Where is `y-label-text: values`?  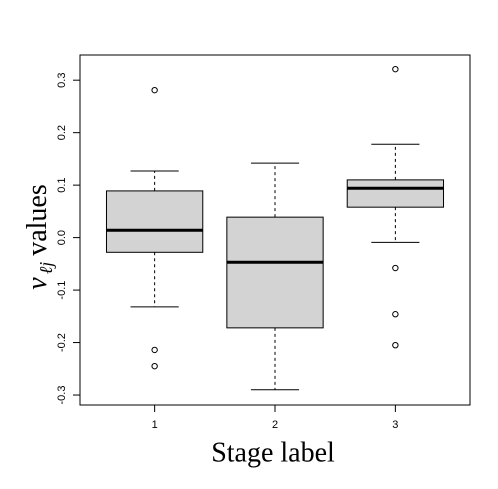 y-label-text: values is located at coordinates (37, 220).